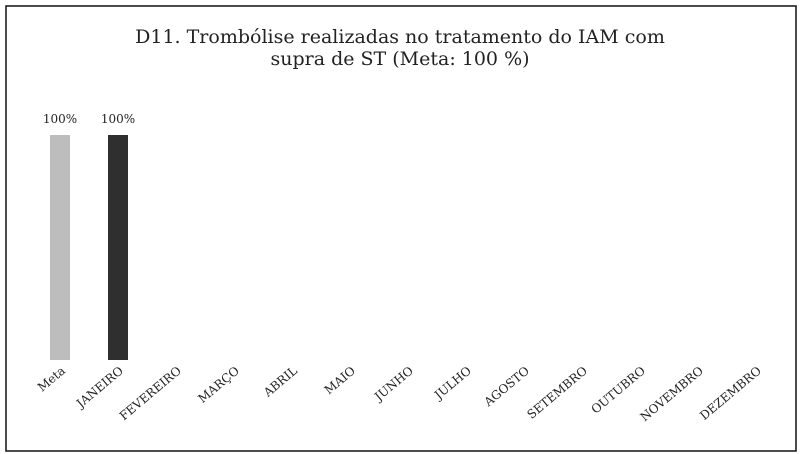 The height and width of the screenshot is (454, 801). What do you see at coordinates (730, 392) in the screenshot?
I see `x-tick-label: DEZEMBRO` at bounding box center [730, 392].